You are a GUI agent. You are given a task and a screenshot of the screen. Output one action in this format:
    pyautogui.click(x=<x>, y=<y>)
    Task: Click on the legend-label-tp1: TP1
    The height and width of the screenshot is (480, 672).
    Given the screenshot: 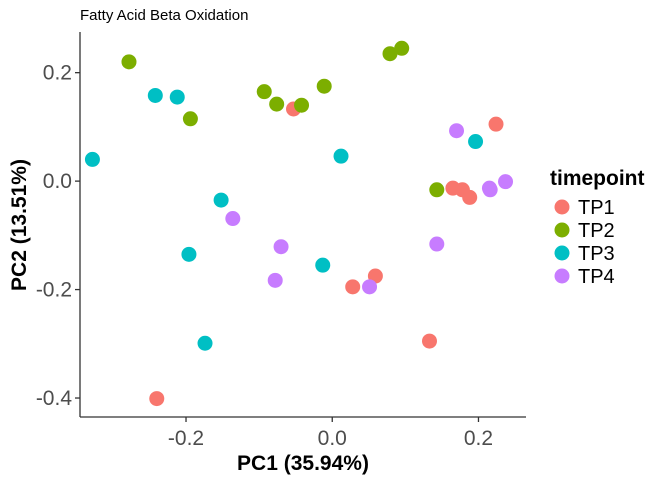 What is the action you would take?
    pyautogui.click(x=596, y=208)
    